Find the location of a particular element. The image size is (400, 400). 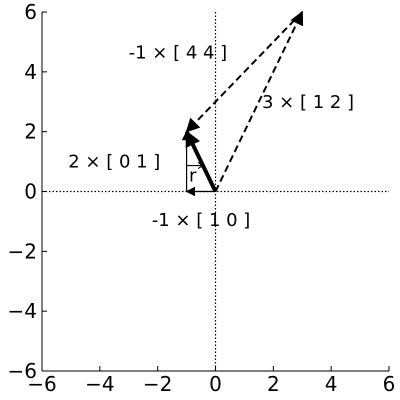

y-tick-label: 0 is located at coordinates (30, 192).